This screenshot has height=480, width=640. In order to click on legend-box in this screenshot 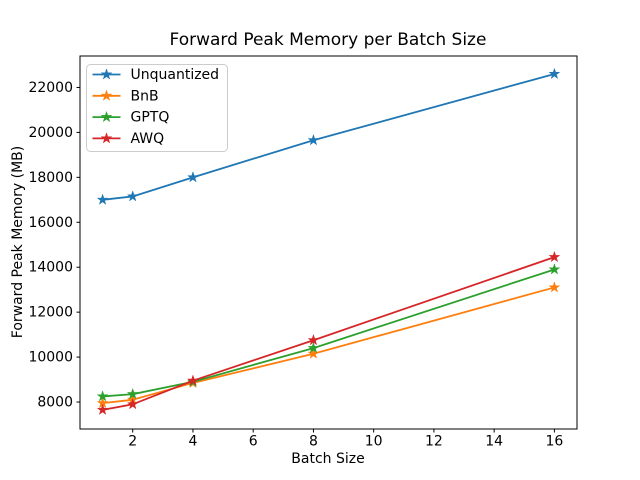, I will do `click(157, 108)`.